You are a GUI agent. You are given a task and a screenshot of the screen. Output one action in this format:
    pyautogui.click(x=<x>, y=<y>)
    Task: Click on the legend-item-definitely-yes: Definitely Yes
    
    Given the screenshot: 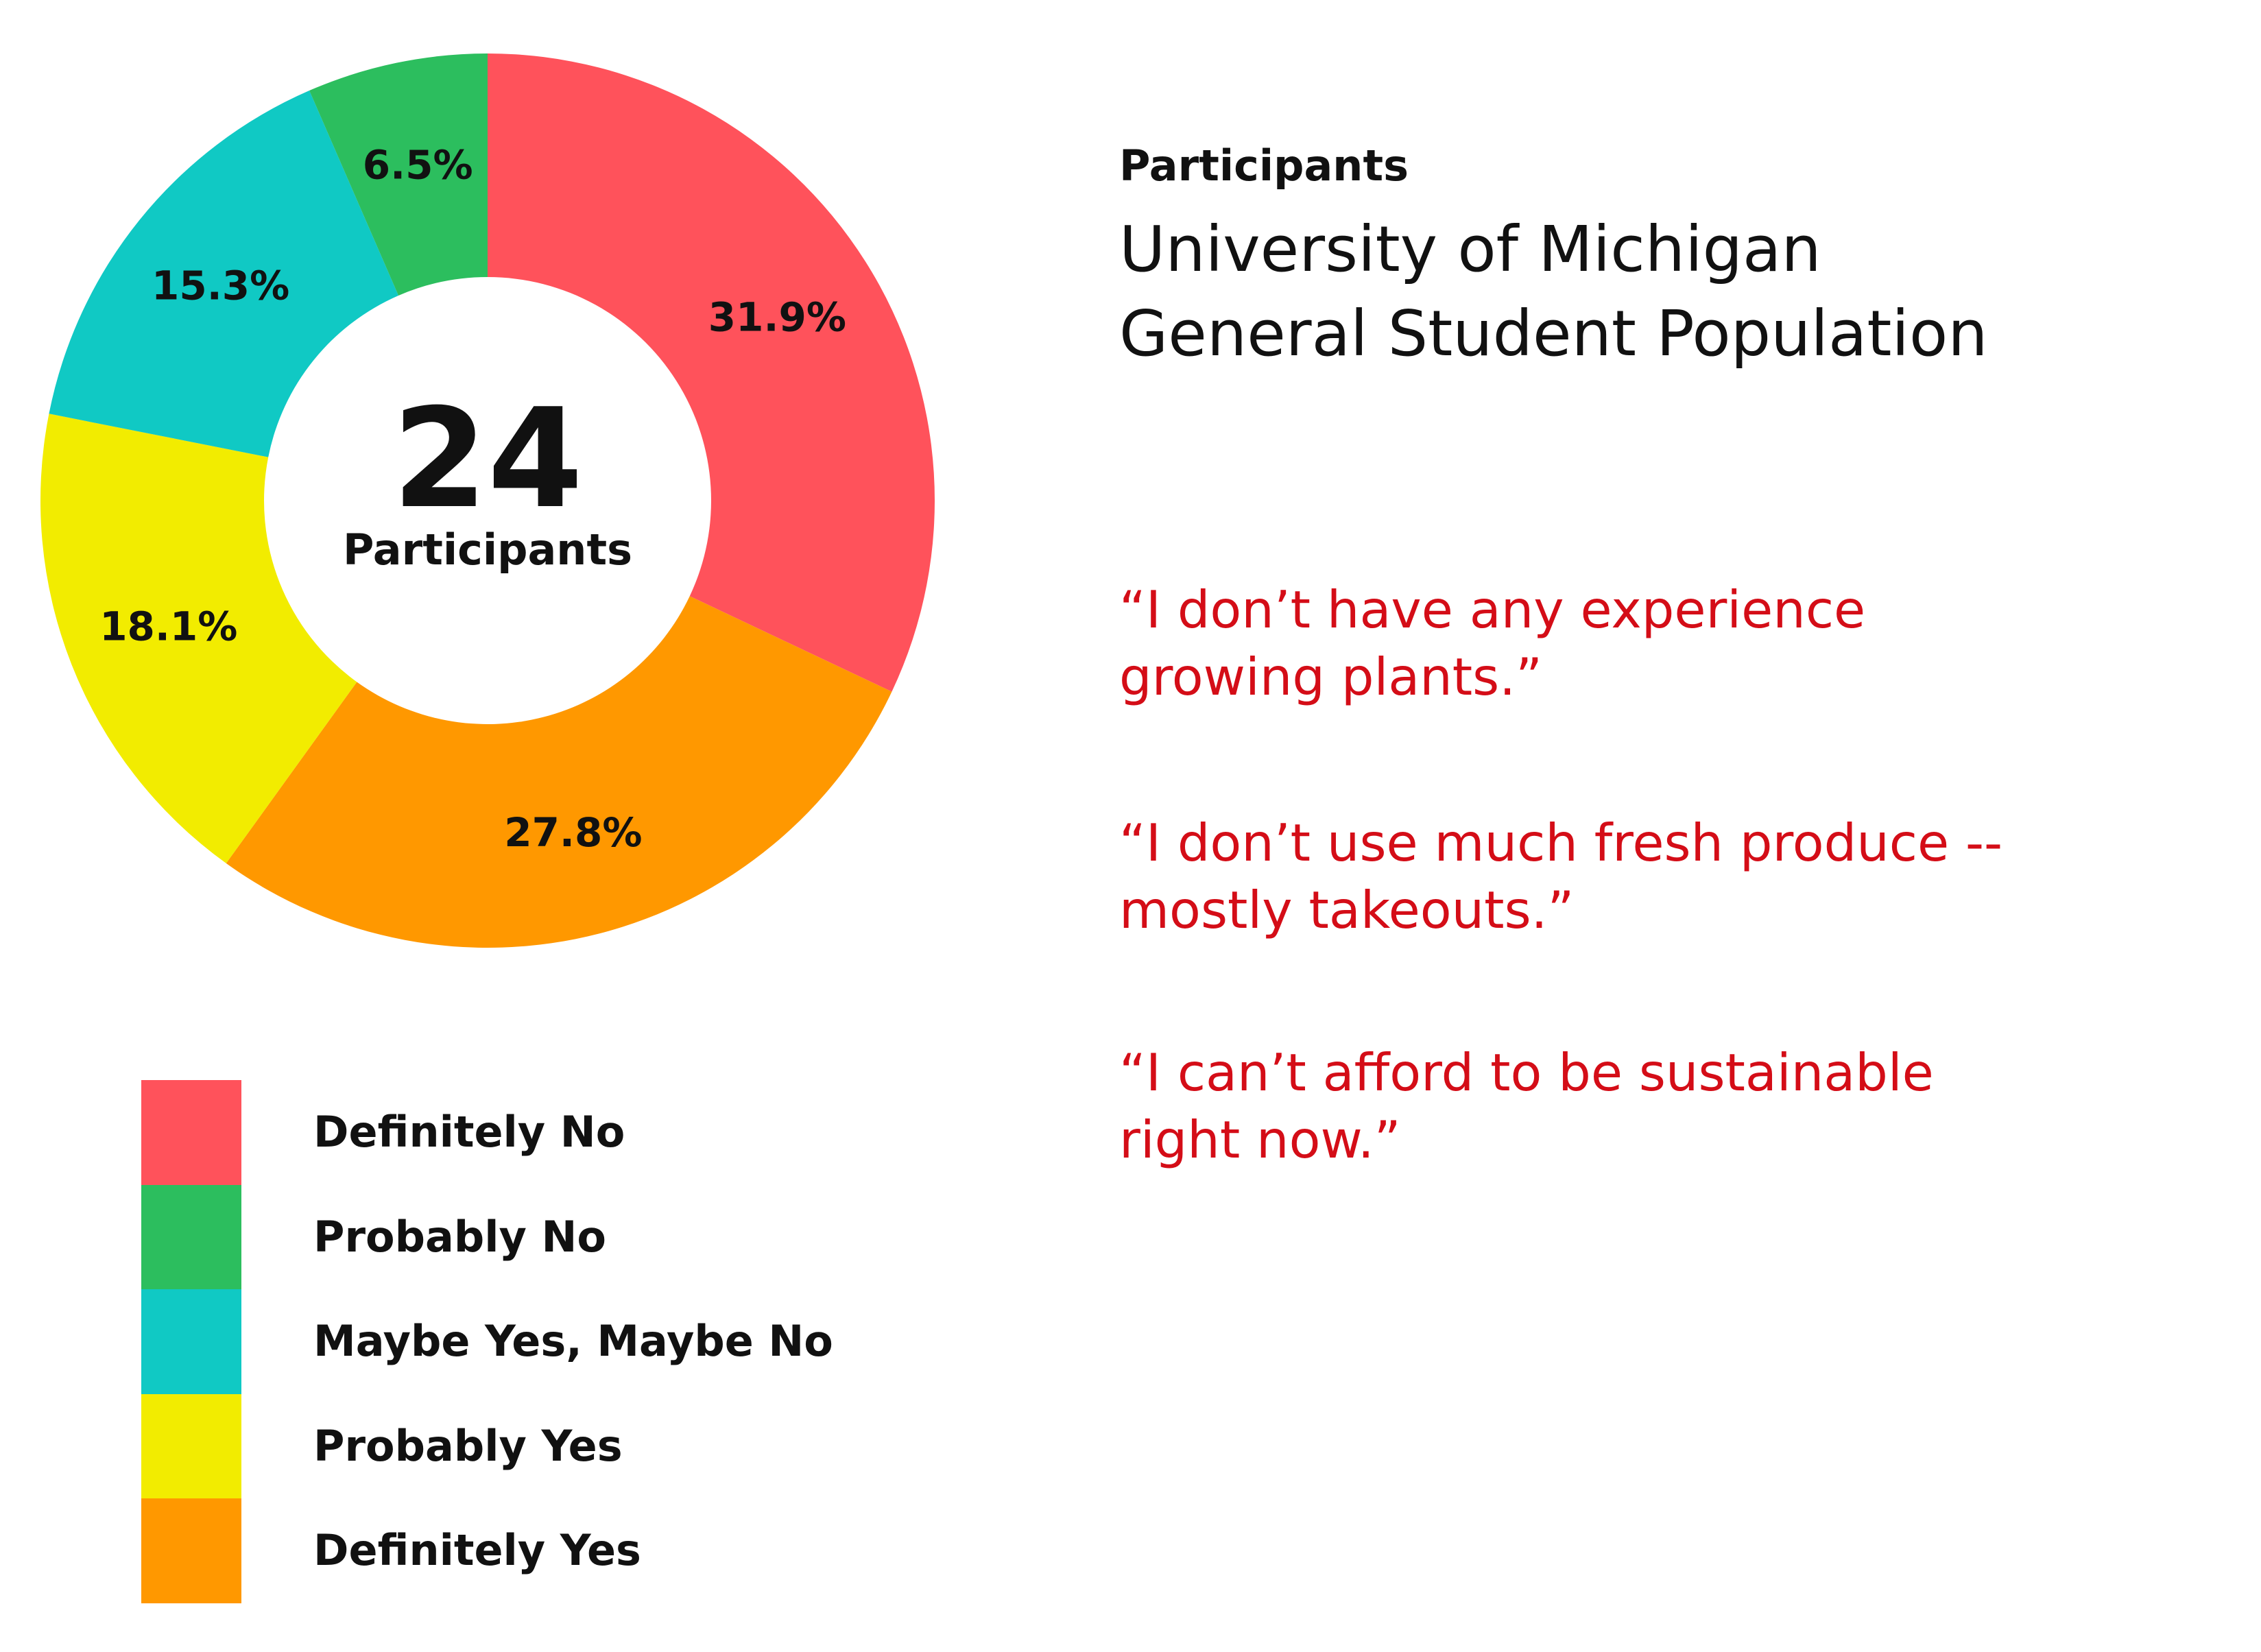 What is the action you would take?
    pyautogui.click(x=487, y=1550)
    